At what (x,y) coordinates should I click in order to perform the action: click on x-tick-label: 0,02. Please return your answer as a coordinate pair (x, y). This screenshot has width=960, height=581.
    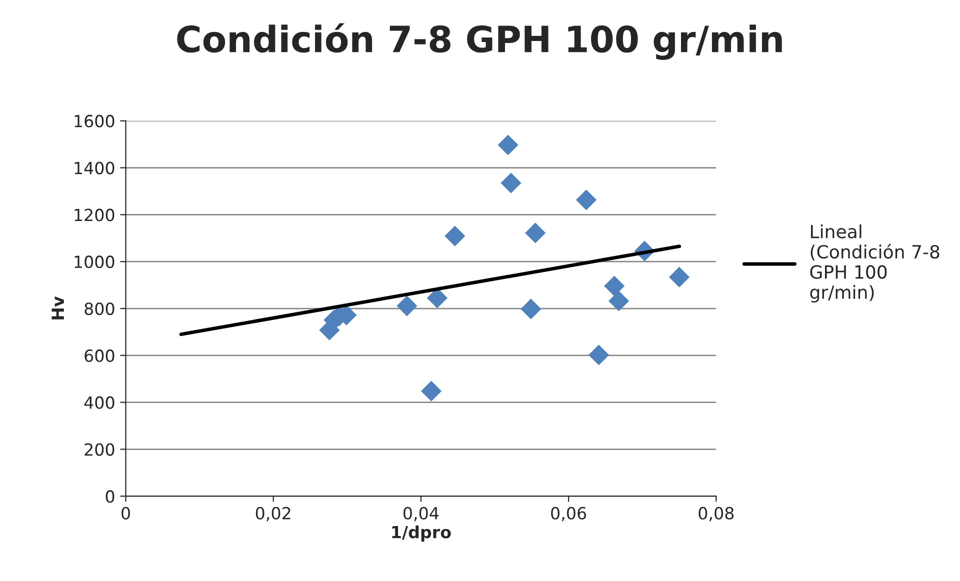
    Looking at the image, I should click on (273, 514).